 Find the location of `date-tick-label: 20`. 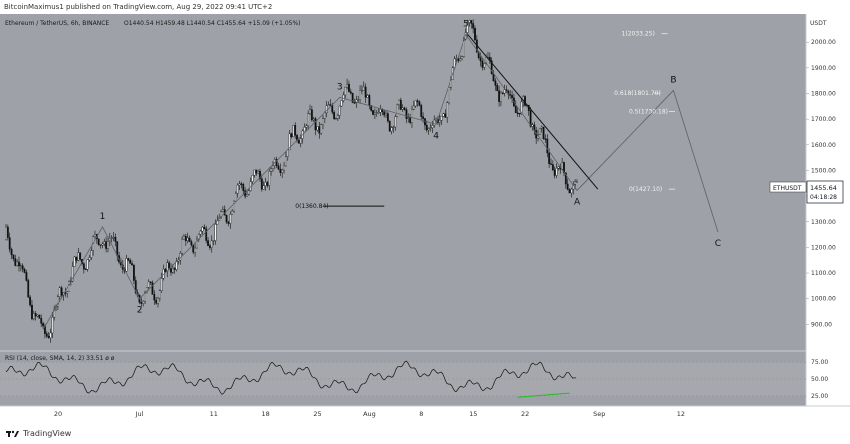

date-tick-label: 20 is located at coordinates (58, 414).